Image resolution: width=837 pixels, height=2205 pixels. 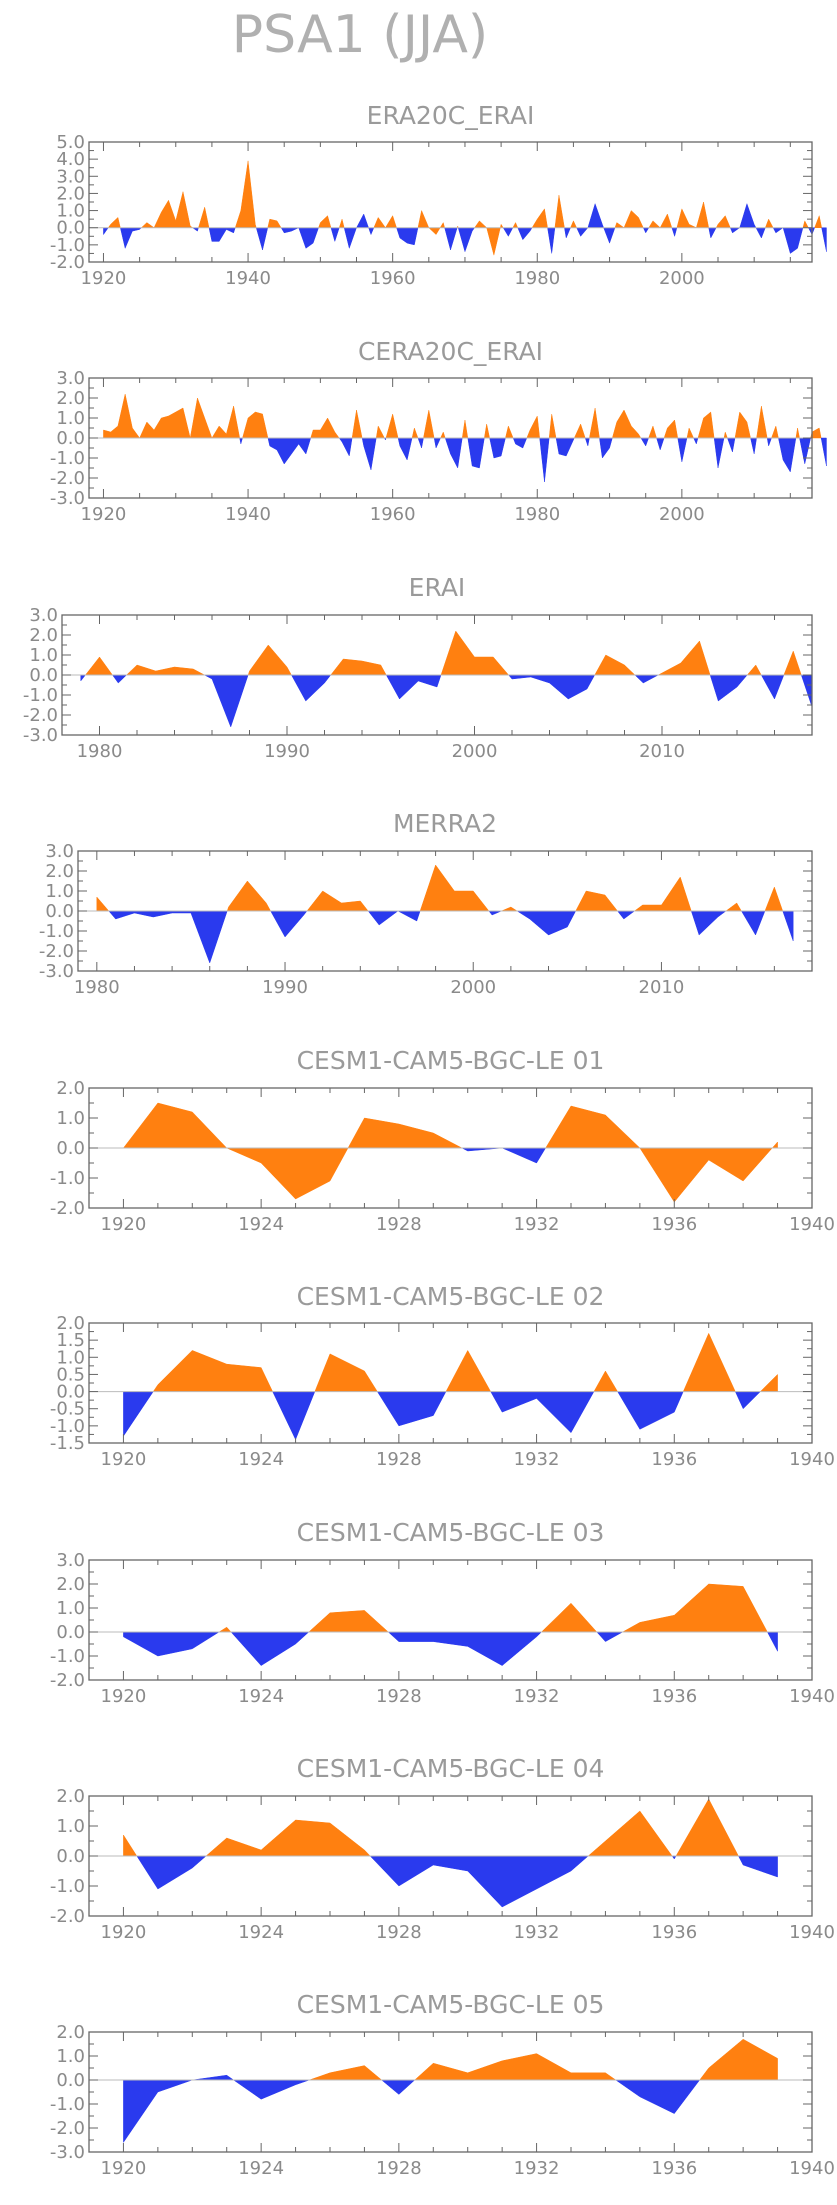 I want to click on panel-title: CESM1-CAM5-BGC-LE 05, so click(x=451, y=2004).